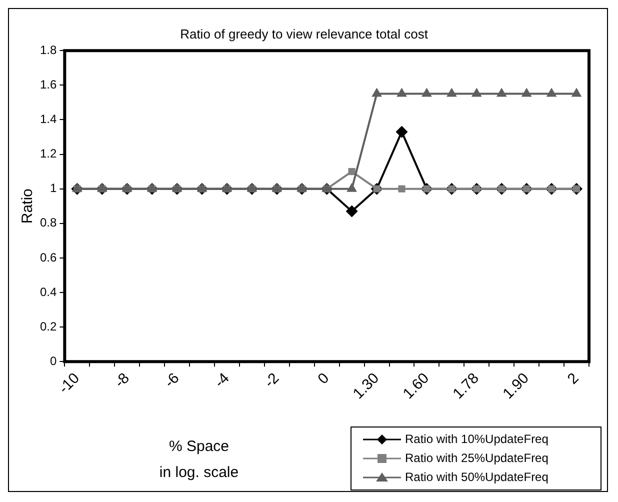 Image resolution: width=618 pixels, height=502 pixels. I want to click on y-tick-label: 0, so click(53, 361).